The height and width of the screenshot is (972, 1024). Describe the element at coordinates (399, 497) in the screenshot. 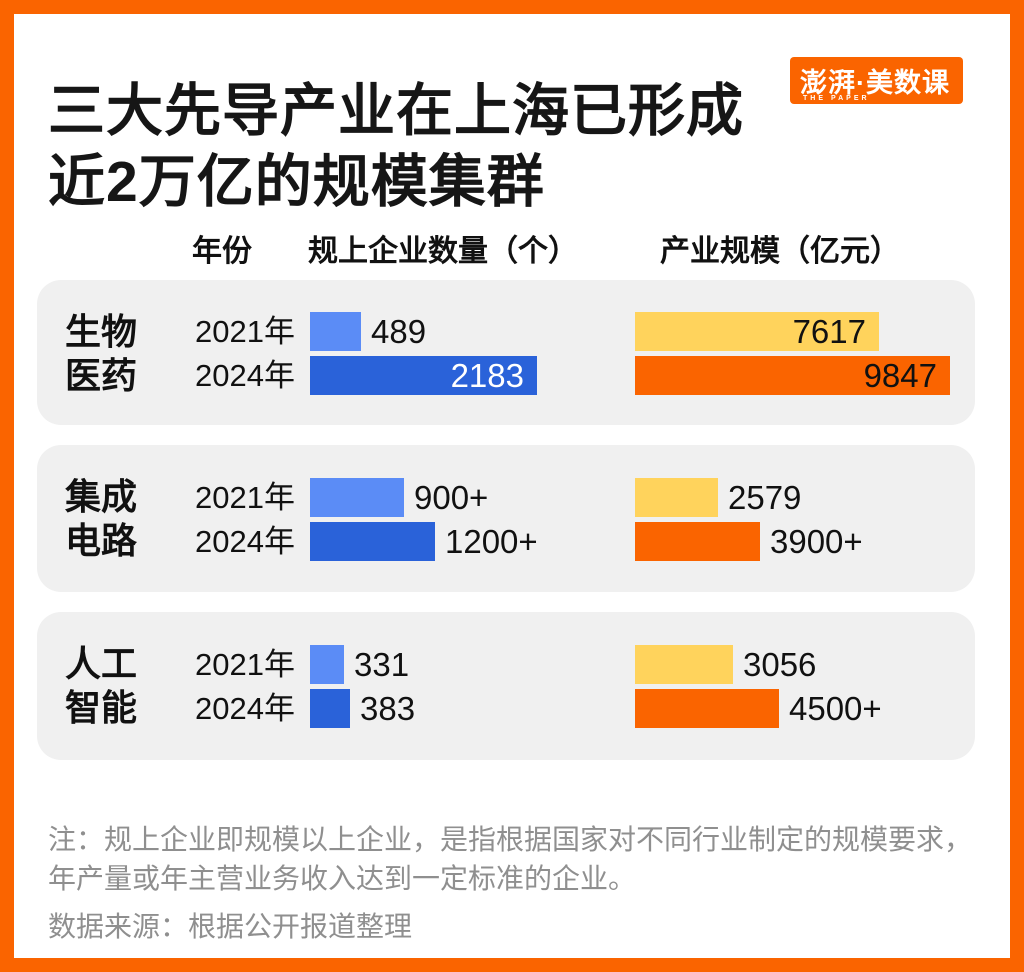

I see `bar-company-2021: 900+` at that location.